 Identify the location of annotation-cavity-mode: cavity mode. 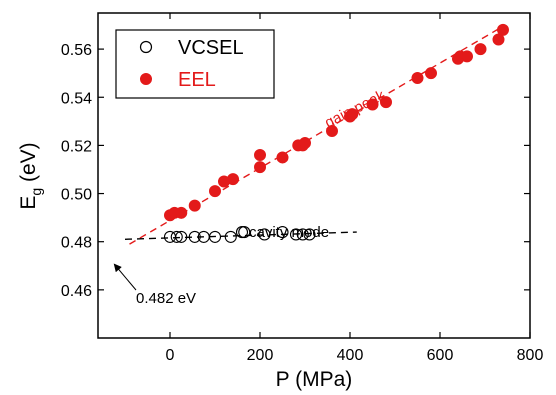
(289, 232).